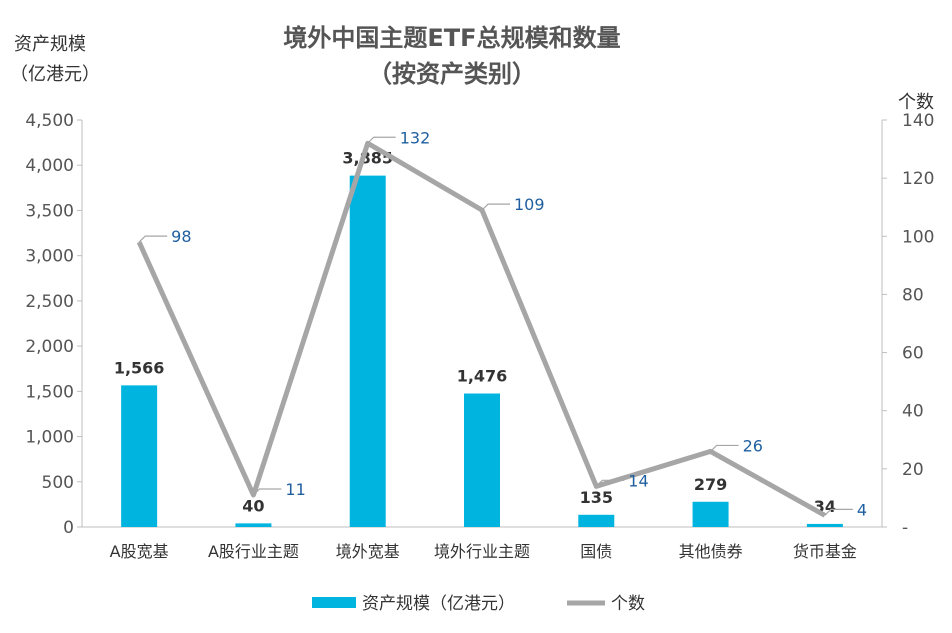 This screenshot has height=633, width=952. What do you see at coordinates (55, 74) in the screenshot?
I see `left-axis-title-line2: （亿港元）` at bounding box center [55, 74].